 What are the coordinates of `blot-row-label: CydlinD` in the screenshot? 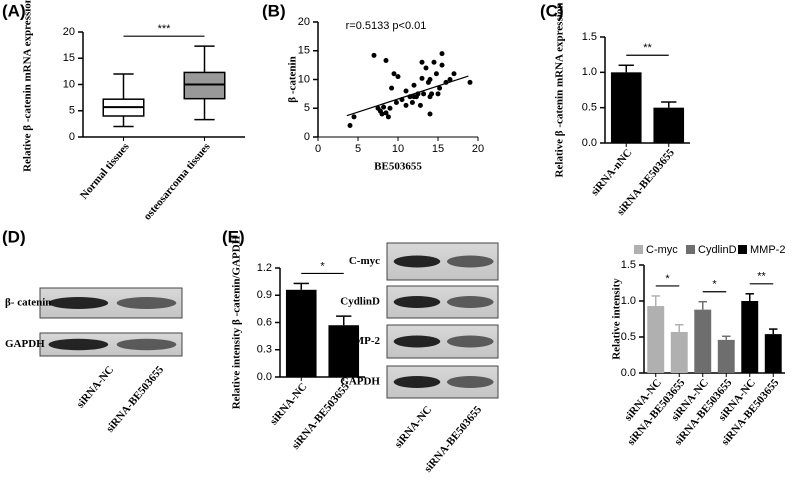 It's located at (360, 302).